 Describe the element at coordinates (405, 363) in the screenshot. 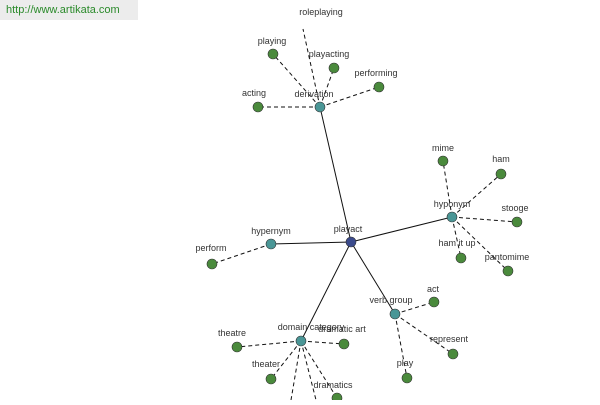

I see `node-label: play` at that location.